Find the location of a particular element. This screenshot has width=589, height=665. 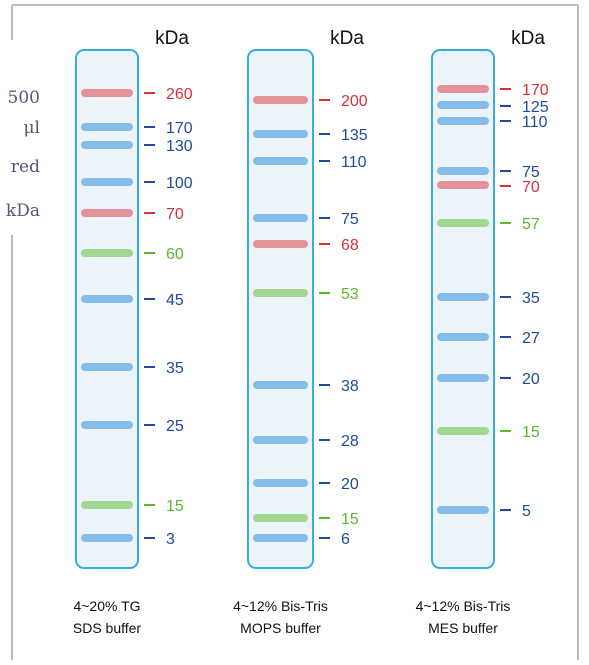

lane-caption: MES buffer is located at coordinates (463, 628).